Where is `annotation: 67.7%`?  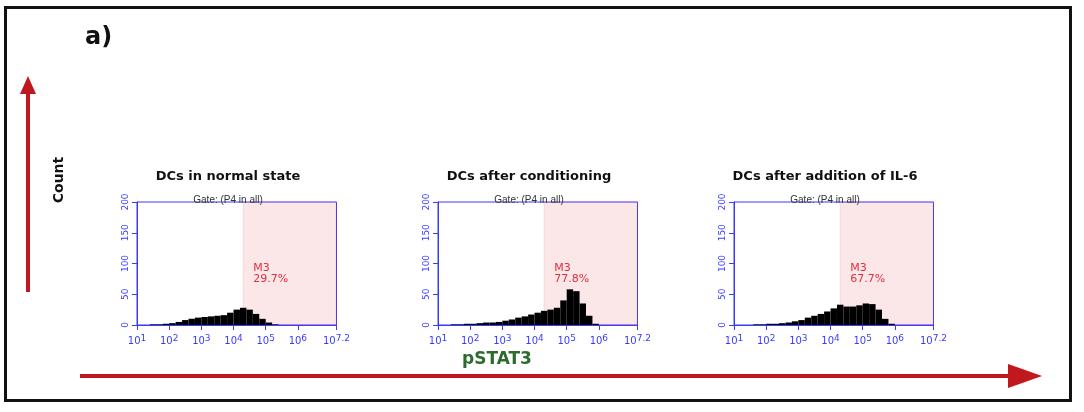
annotation: 67.7% is located at coordinates (868, 278).